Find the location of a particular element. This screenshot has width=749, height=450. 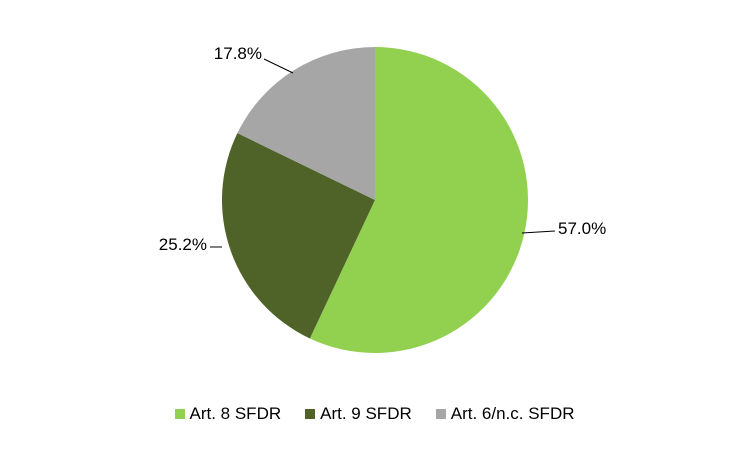

legend-item-art8: Art. 8 SFDR is located at coordinates (228, 414).